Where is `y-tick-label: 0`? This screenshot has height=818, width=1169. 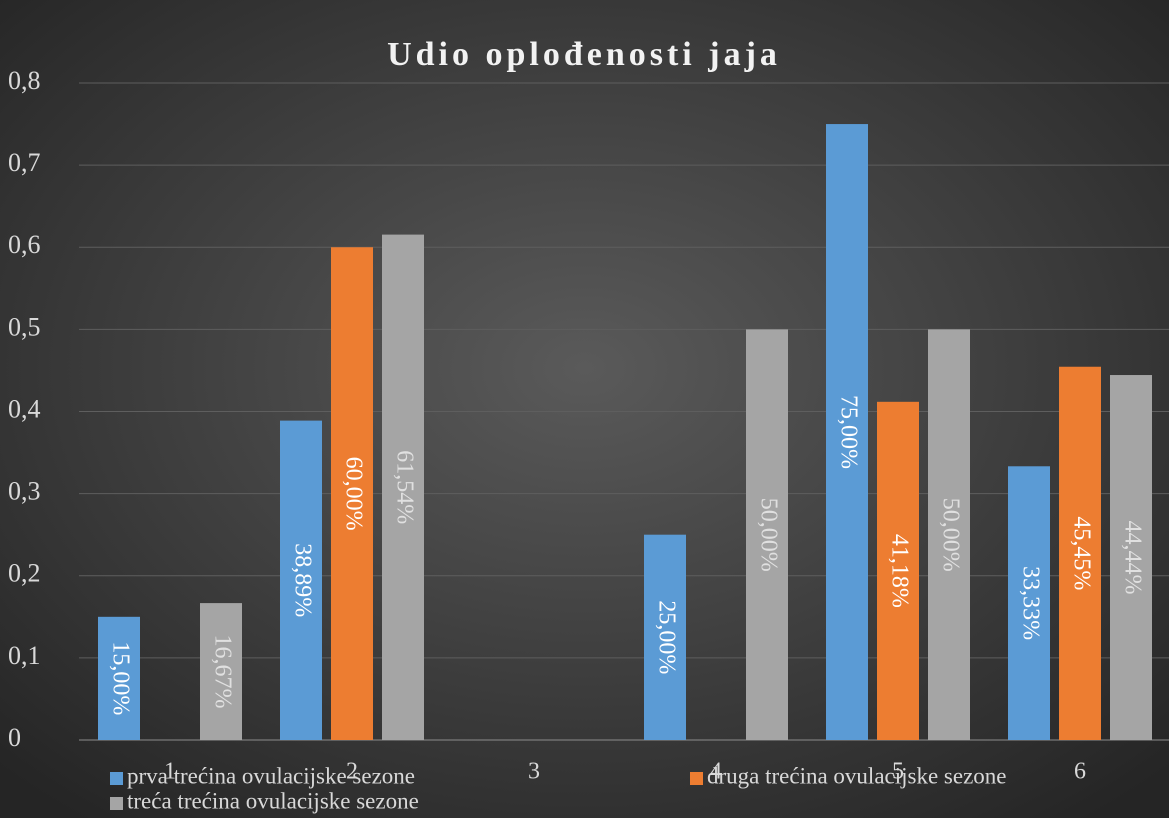
y-tick-label: 0 is located at coordinates (14, 737).